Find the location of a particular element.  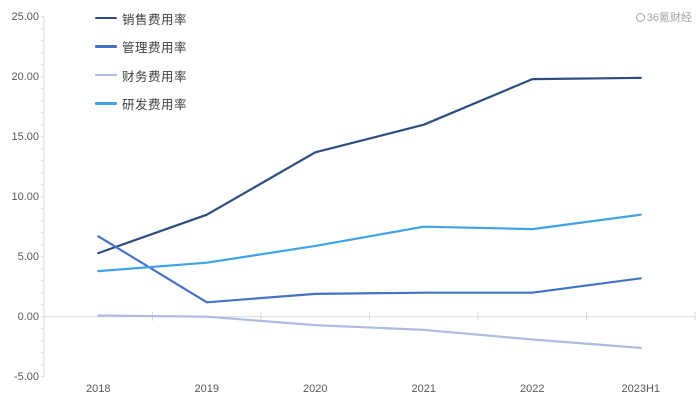

legend-item-sales-expense-ratio: 销售费用率 is located at coordinates (141, 18).